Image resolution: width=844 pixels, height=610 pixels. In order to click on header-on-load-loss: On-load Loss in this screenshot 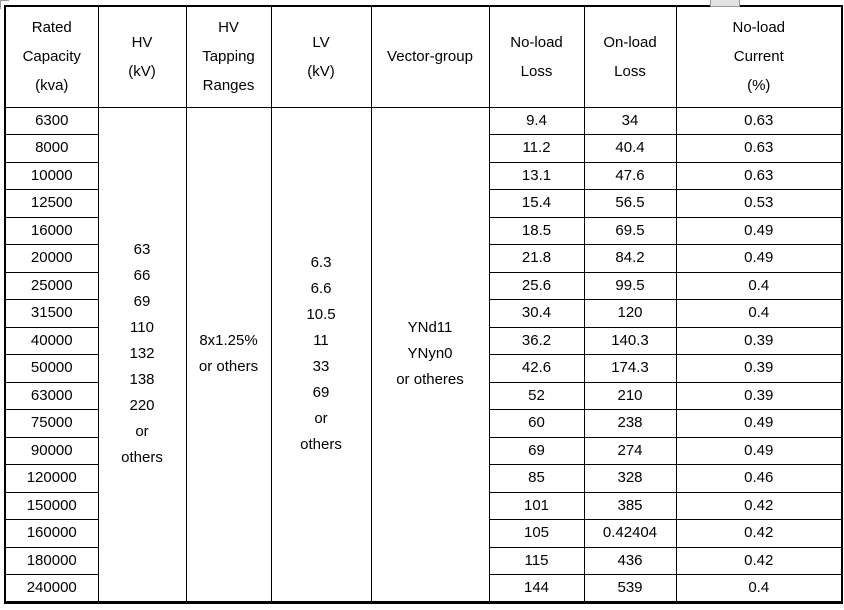, I will do `click(630, 56)`.